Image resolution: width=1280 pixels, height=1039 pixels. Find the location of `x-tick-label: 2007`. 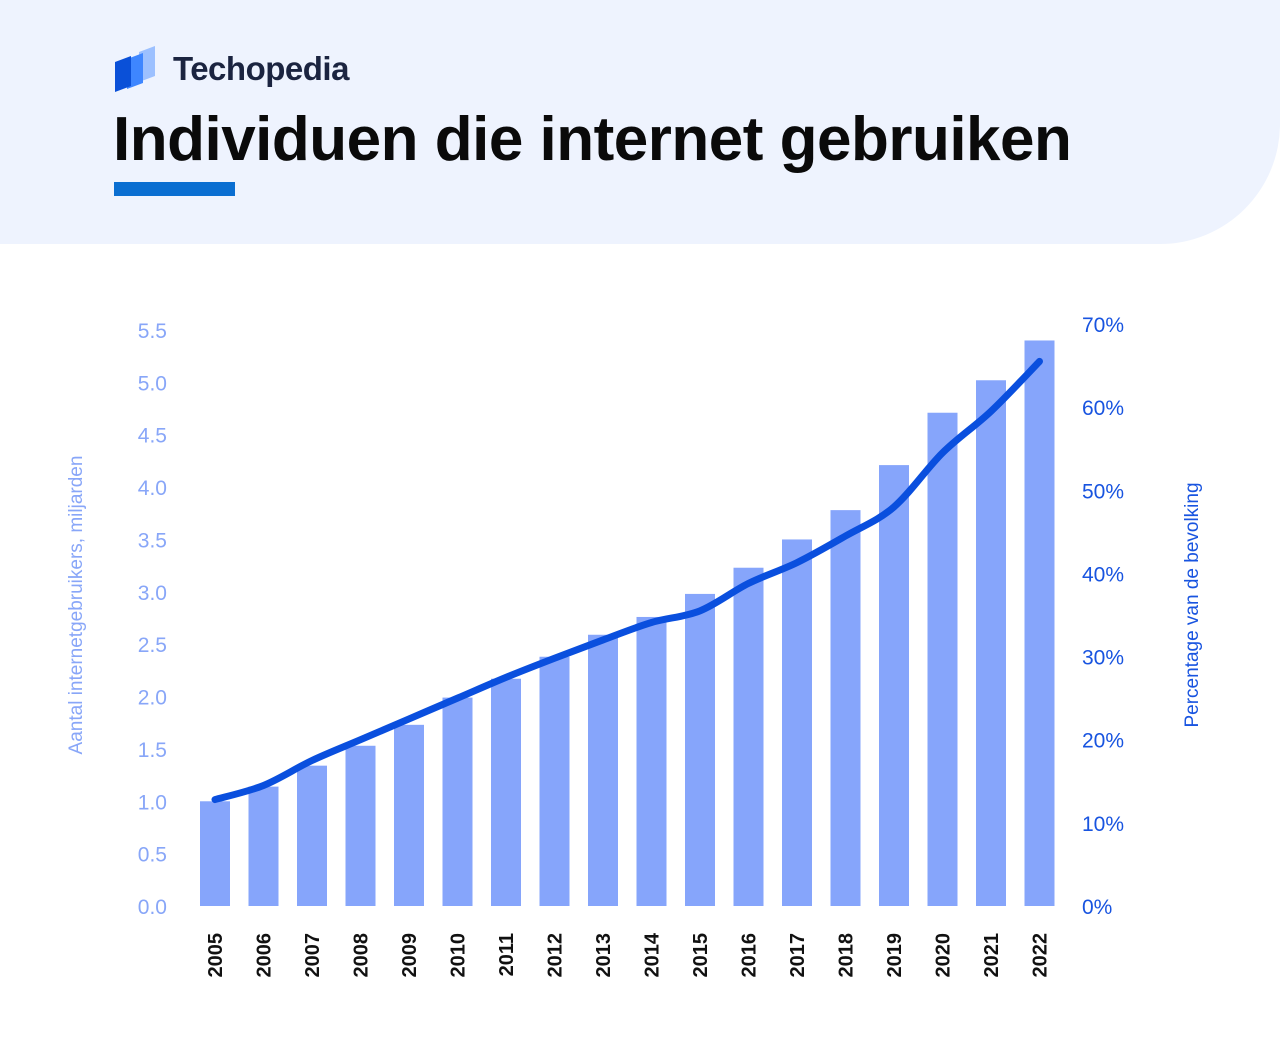

x-tick-label: 2007 is located at coordinates (313, 955).